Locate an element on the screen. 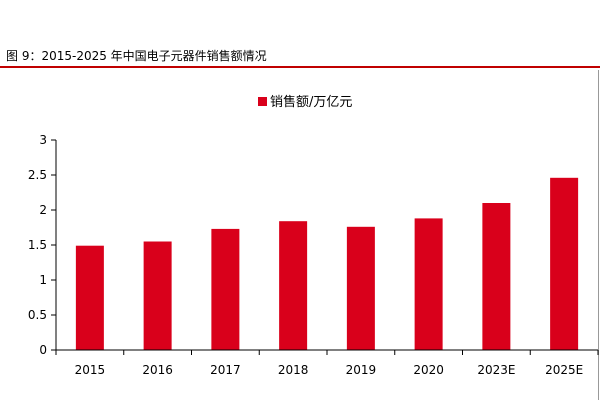 Image resolution: width=600 pixels, height=400 pixels. x-tick-label: 2025E is located at coordinates (564, 370).